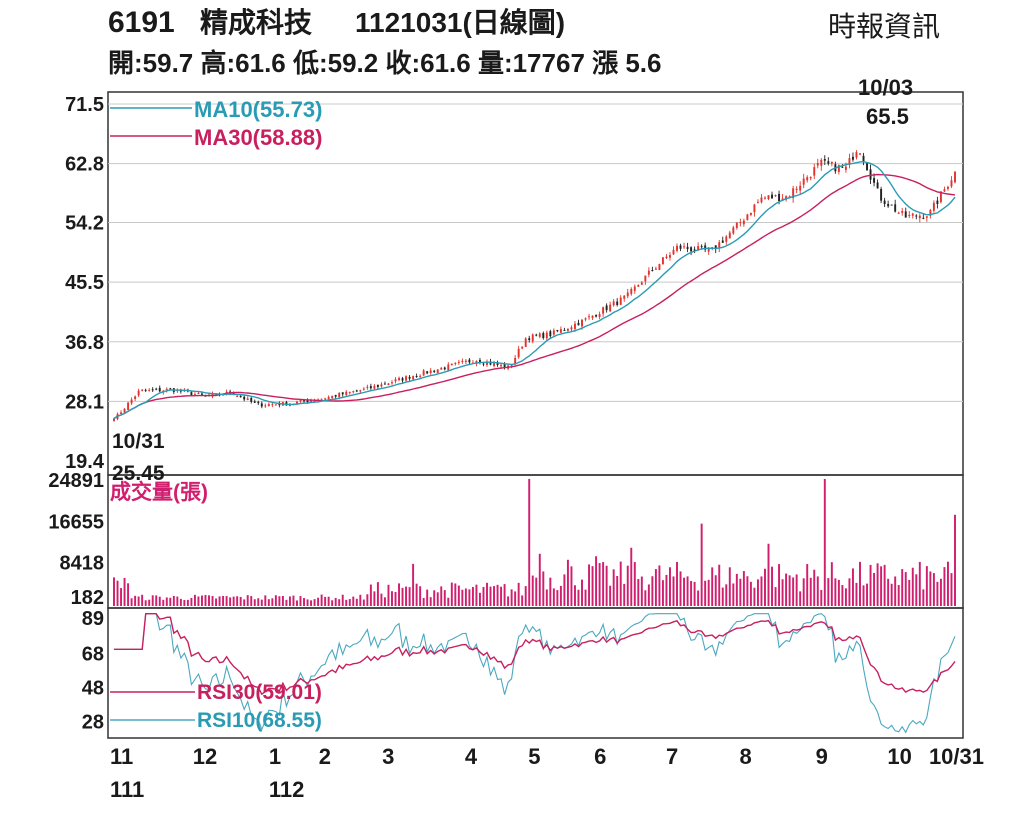  I want to click on title-code: 6191, so click(141, 22).